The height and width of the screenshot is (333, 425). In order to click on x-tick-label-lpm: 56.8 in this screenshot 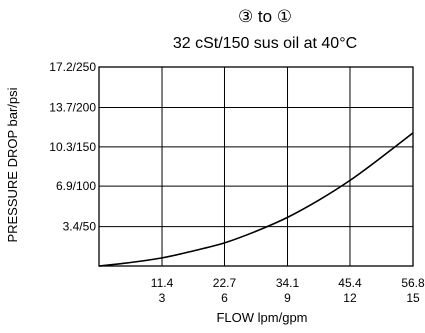, I will do `click(413, 283)`.